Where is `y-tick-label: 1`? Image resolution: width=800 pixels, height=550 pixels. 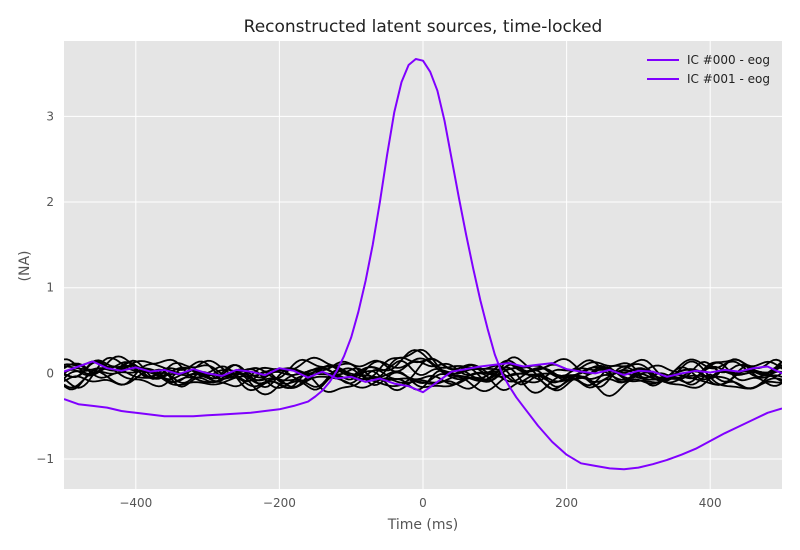 y-tick-label: 1 is located at coordinates (50, 288).